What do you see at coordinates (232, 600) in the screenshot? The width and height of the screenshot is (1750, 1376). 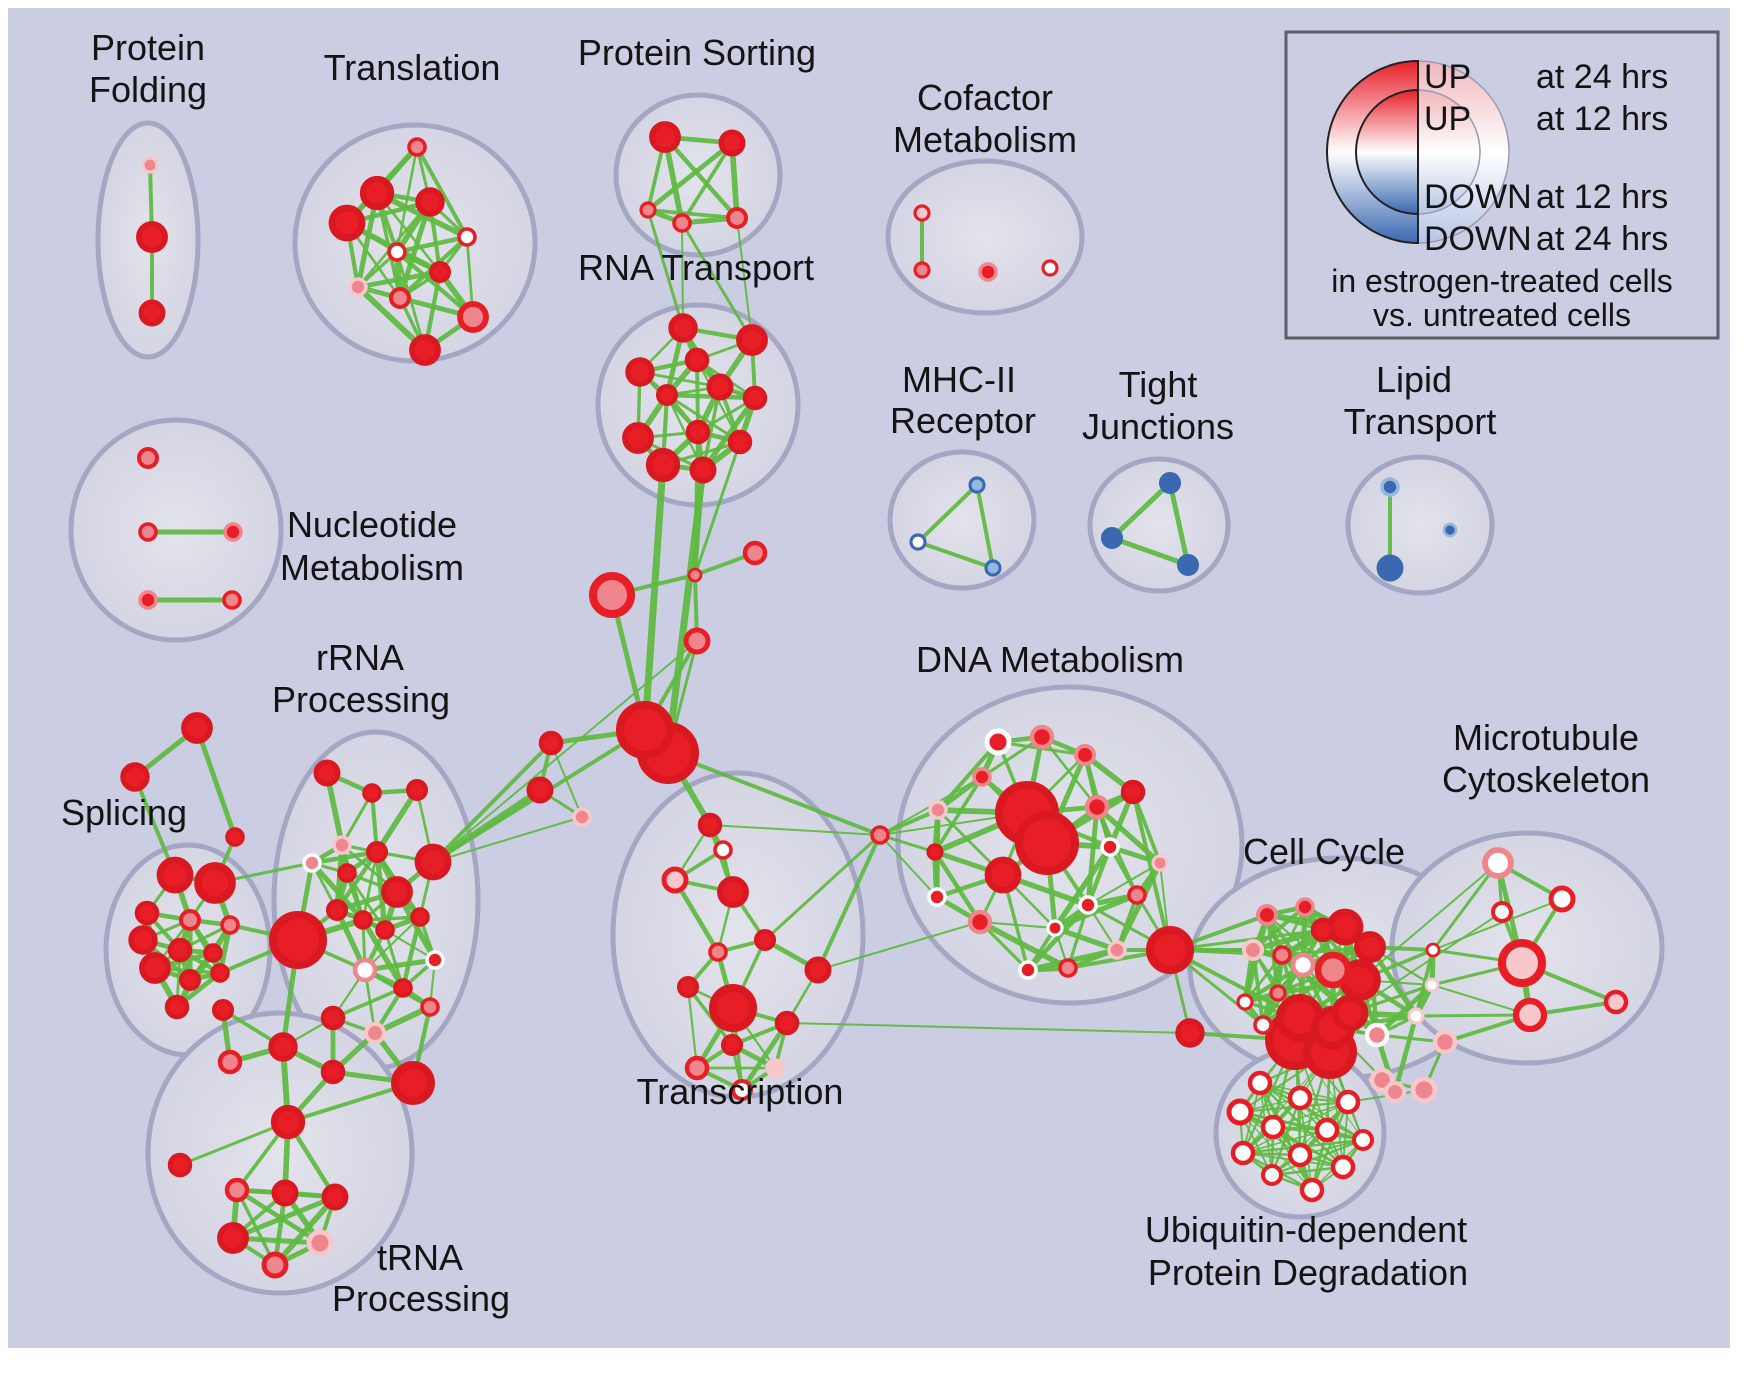 I see `gene-node-nm` at bounding box center [232, 600].